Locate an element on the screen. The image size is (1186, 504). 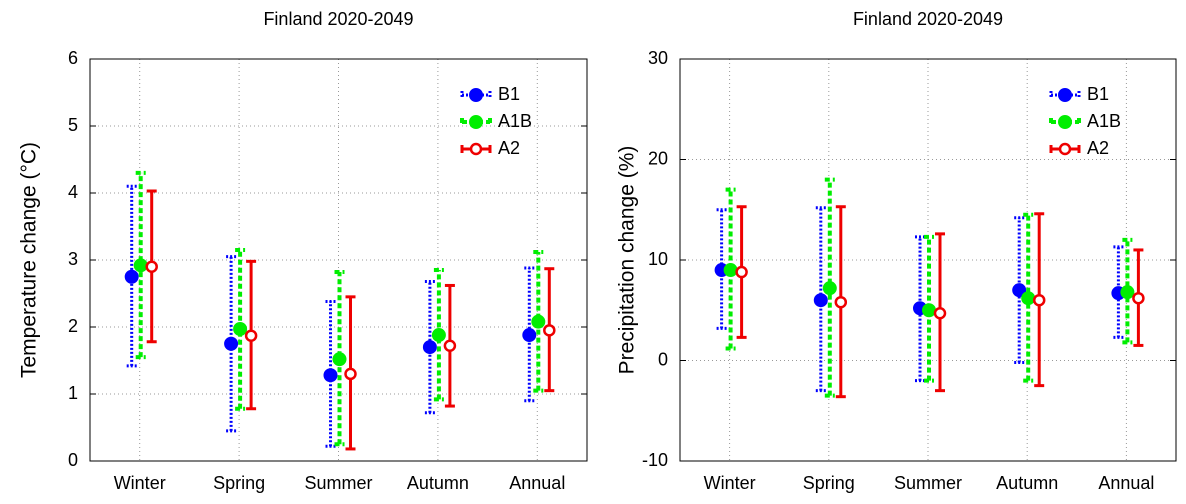
y-tick-label: 3 is located at coordinates (73, 259).